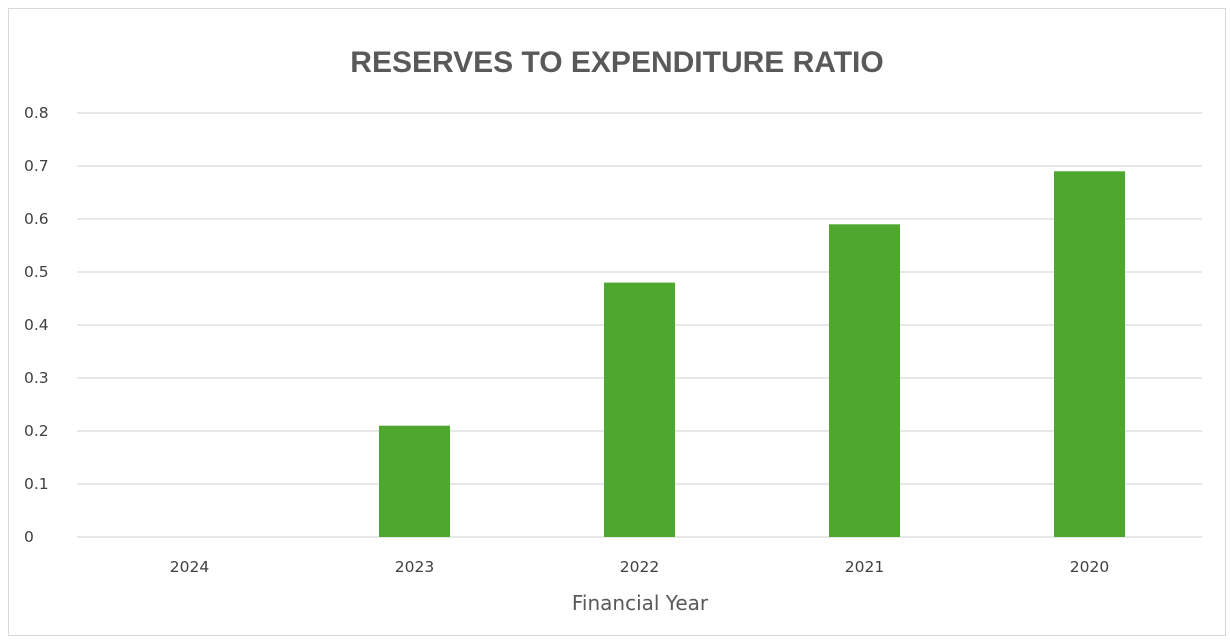 The image size is (1230, 640). I want to click on x-axis-title: Financial Year, so click(640, 603).